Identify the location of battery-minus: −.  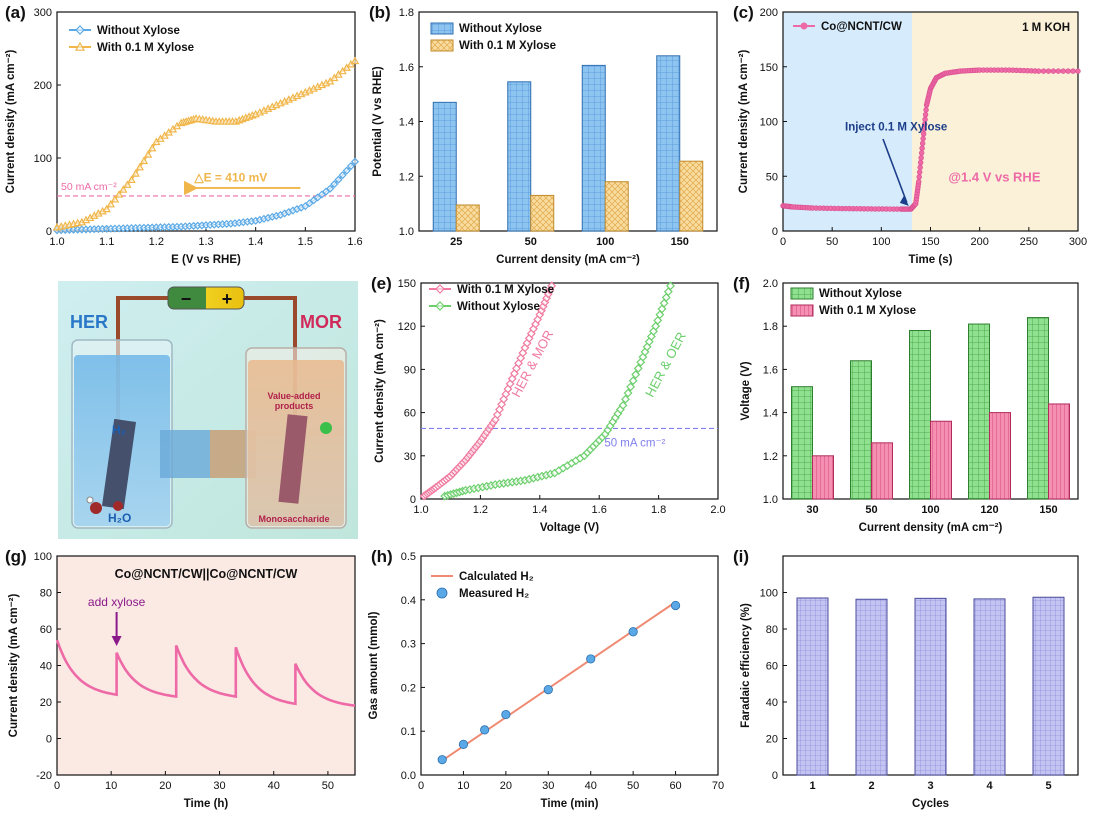
(186, 299).